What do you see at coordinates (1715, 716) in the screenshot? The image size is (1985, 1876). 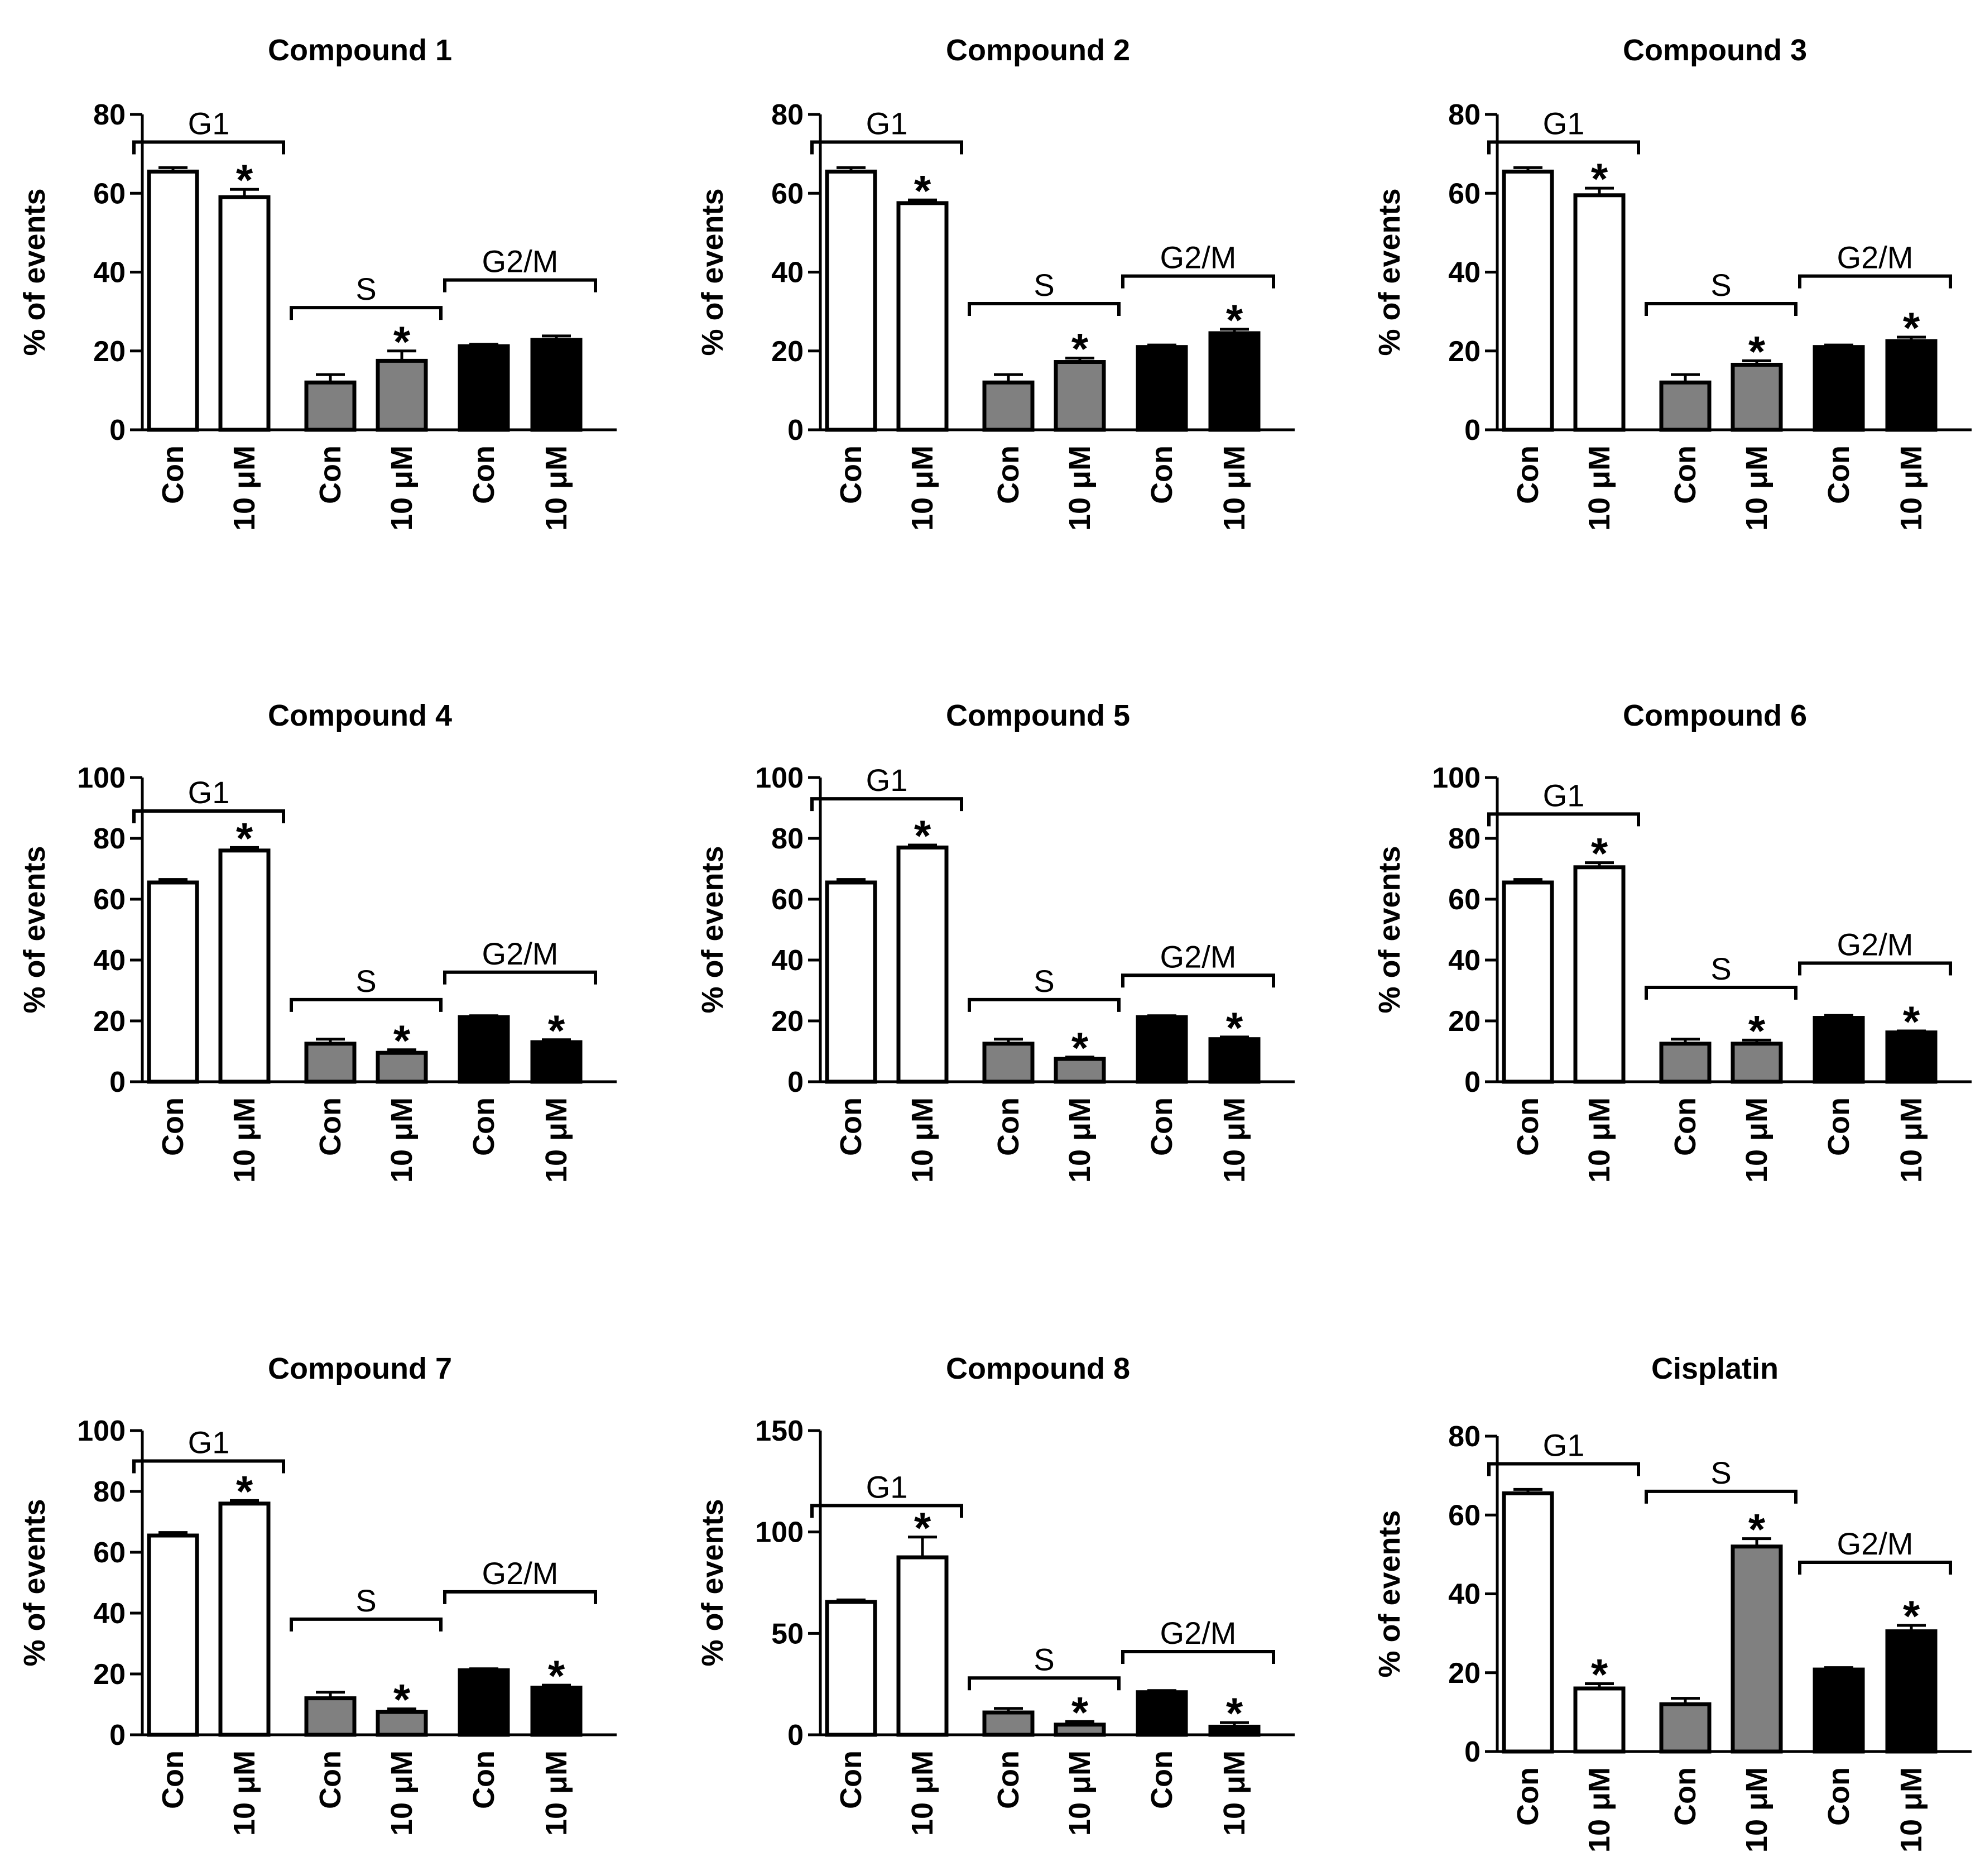 I see `chart-title: Compound 6` at bounding box center [1715, 716].